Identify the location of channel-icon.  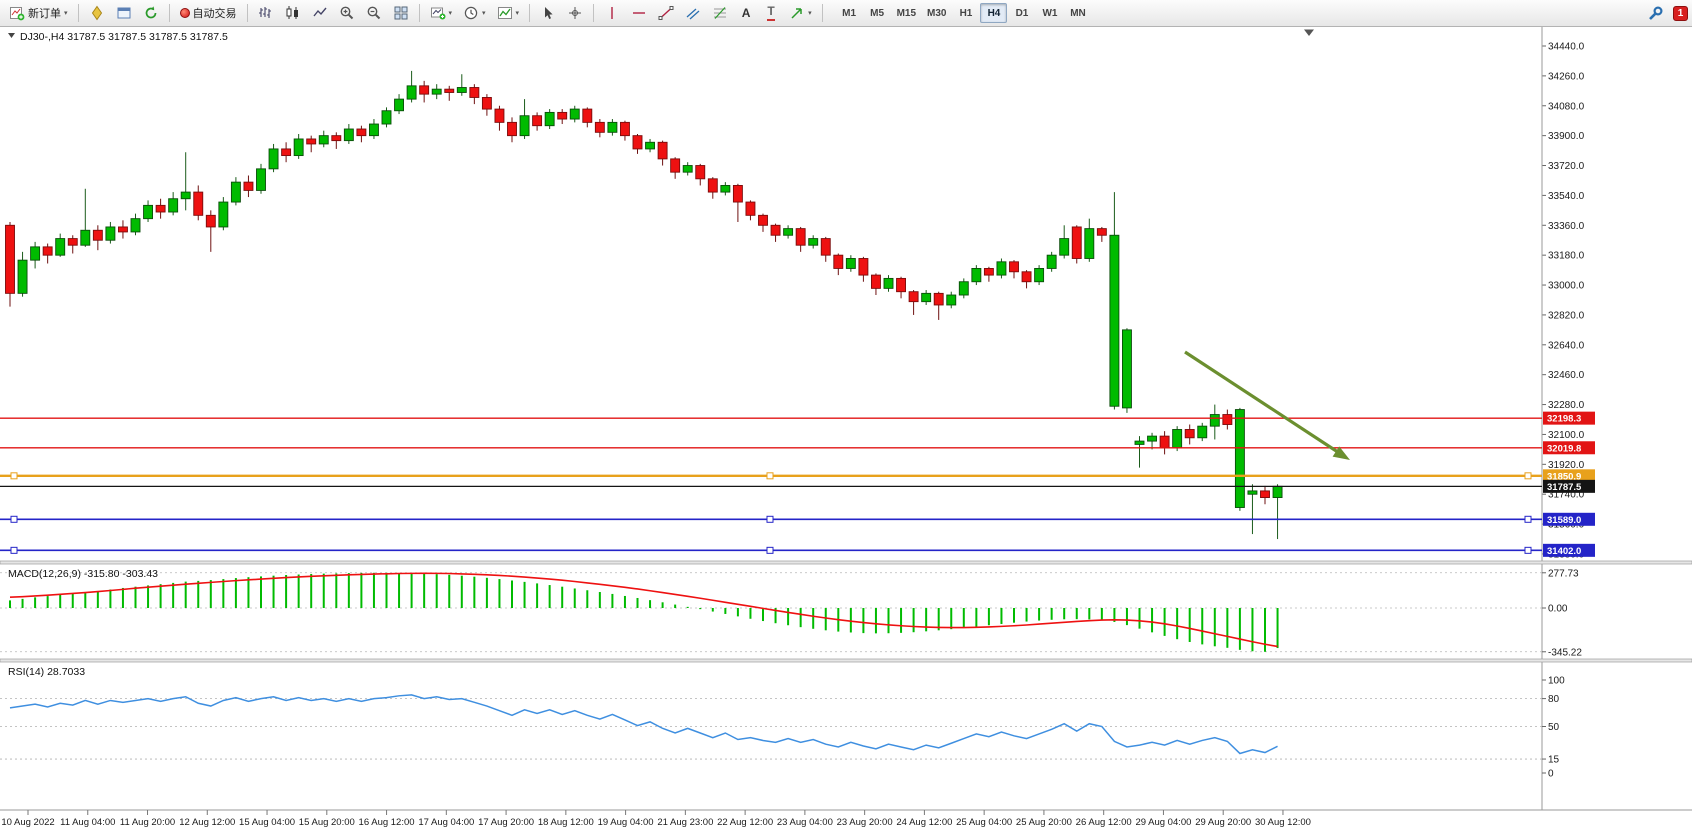
(693, 14).